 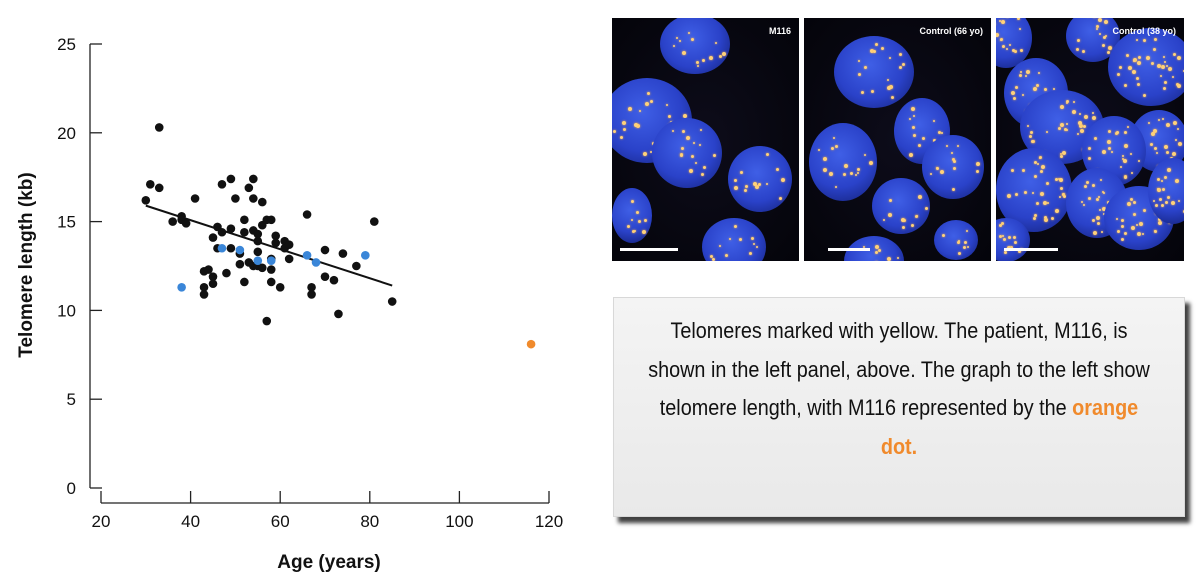 What do you see at coordinates (71, 488) in the screenshot?
I see `y-tick-label: 0` at bounding box center [71, 488].